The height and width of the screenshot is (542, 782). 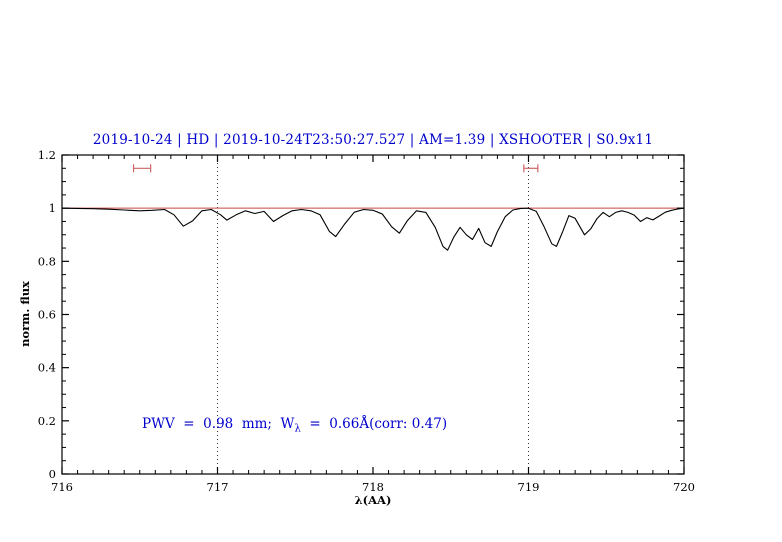 I want to click on x-tick-label: 716, so click(x=62, y=487).